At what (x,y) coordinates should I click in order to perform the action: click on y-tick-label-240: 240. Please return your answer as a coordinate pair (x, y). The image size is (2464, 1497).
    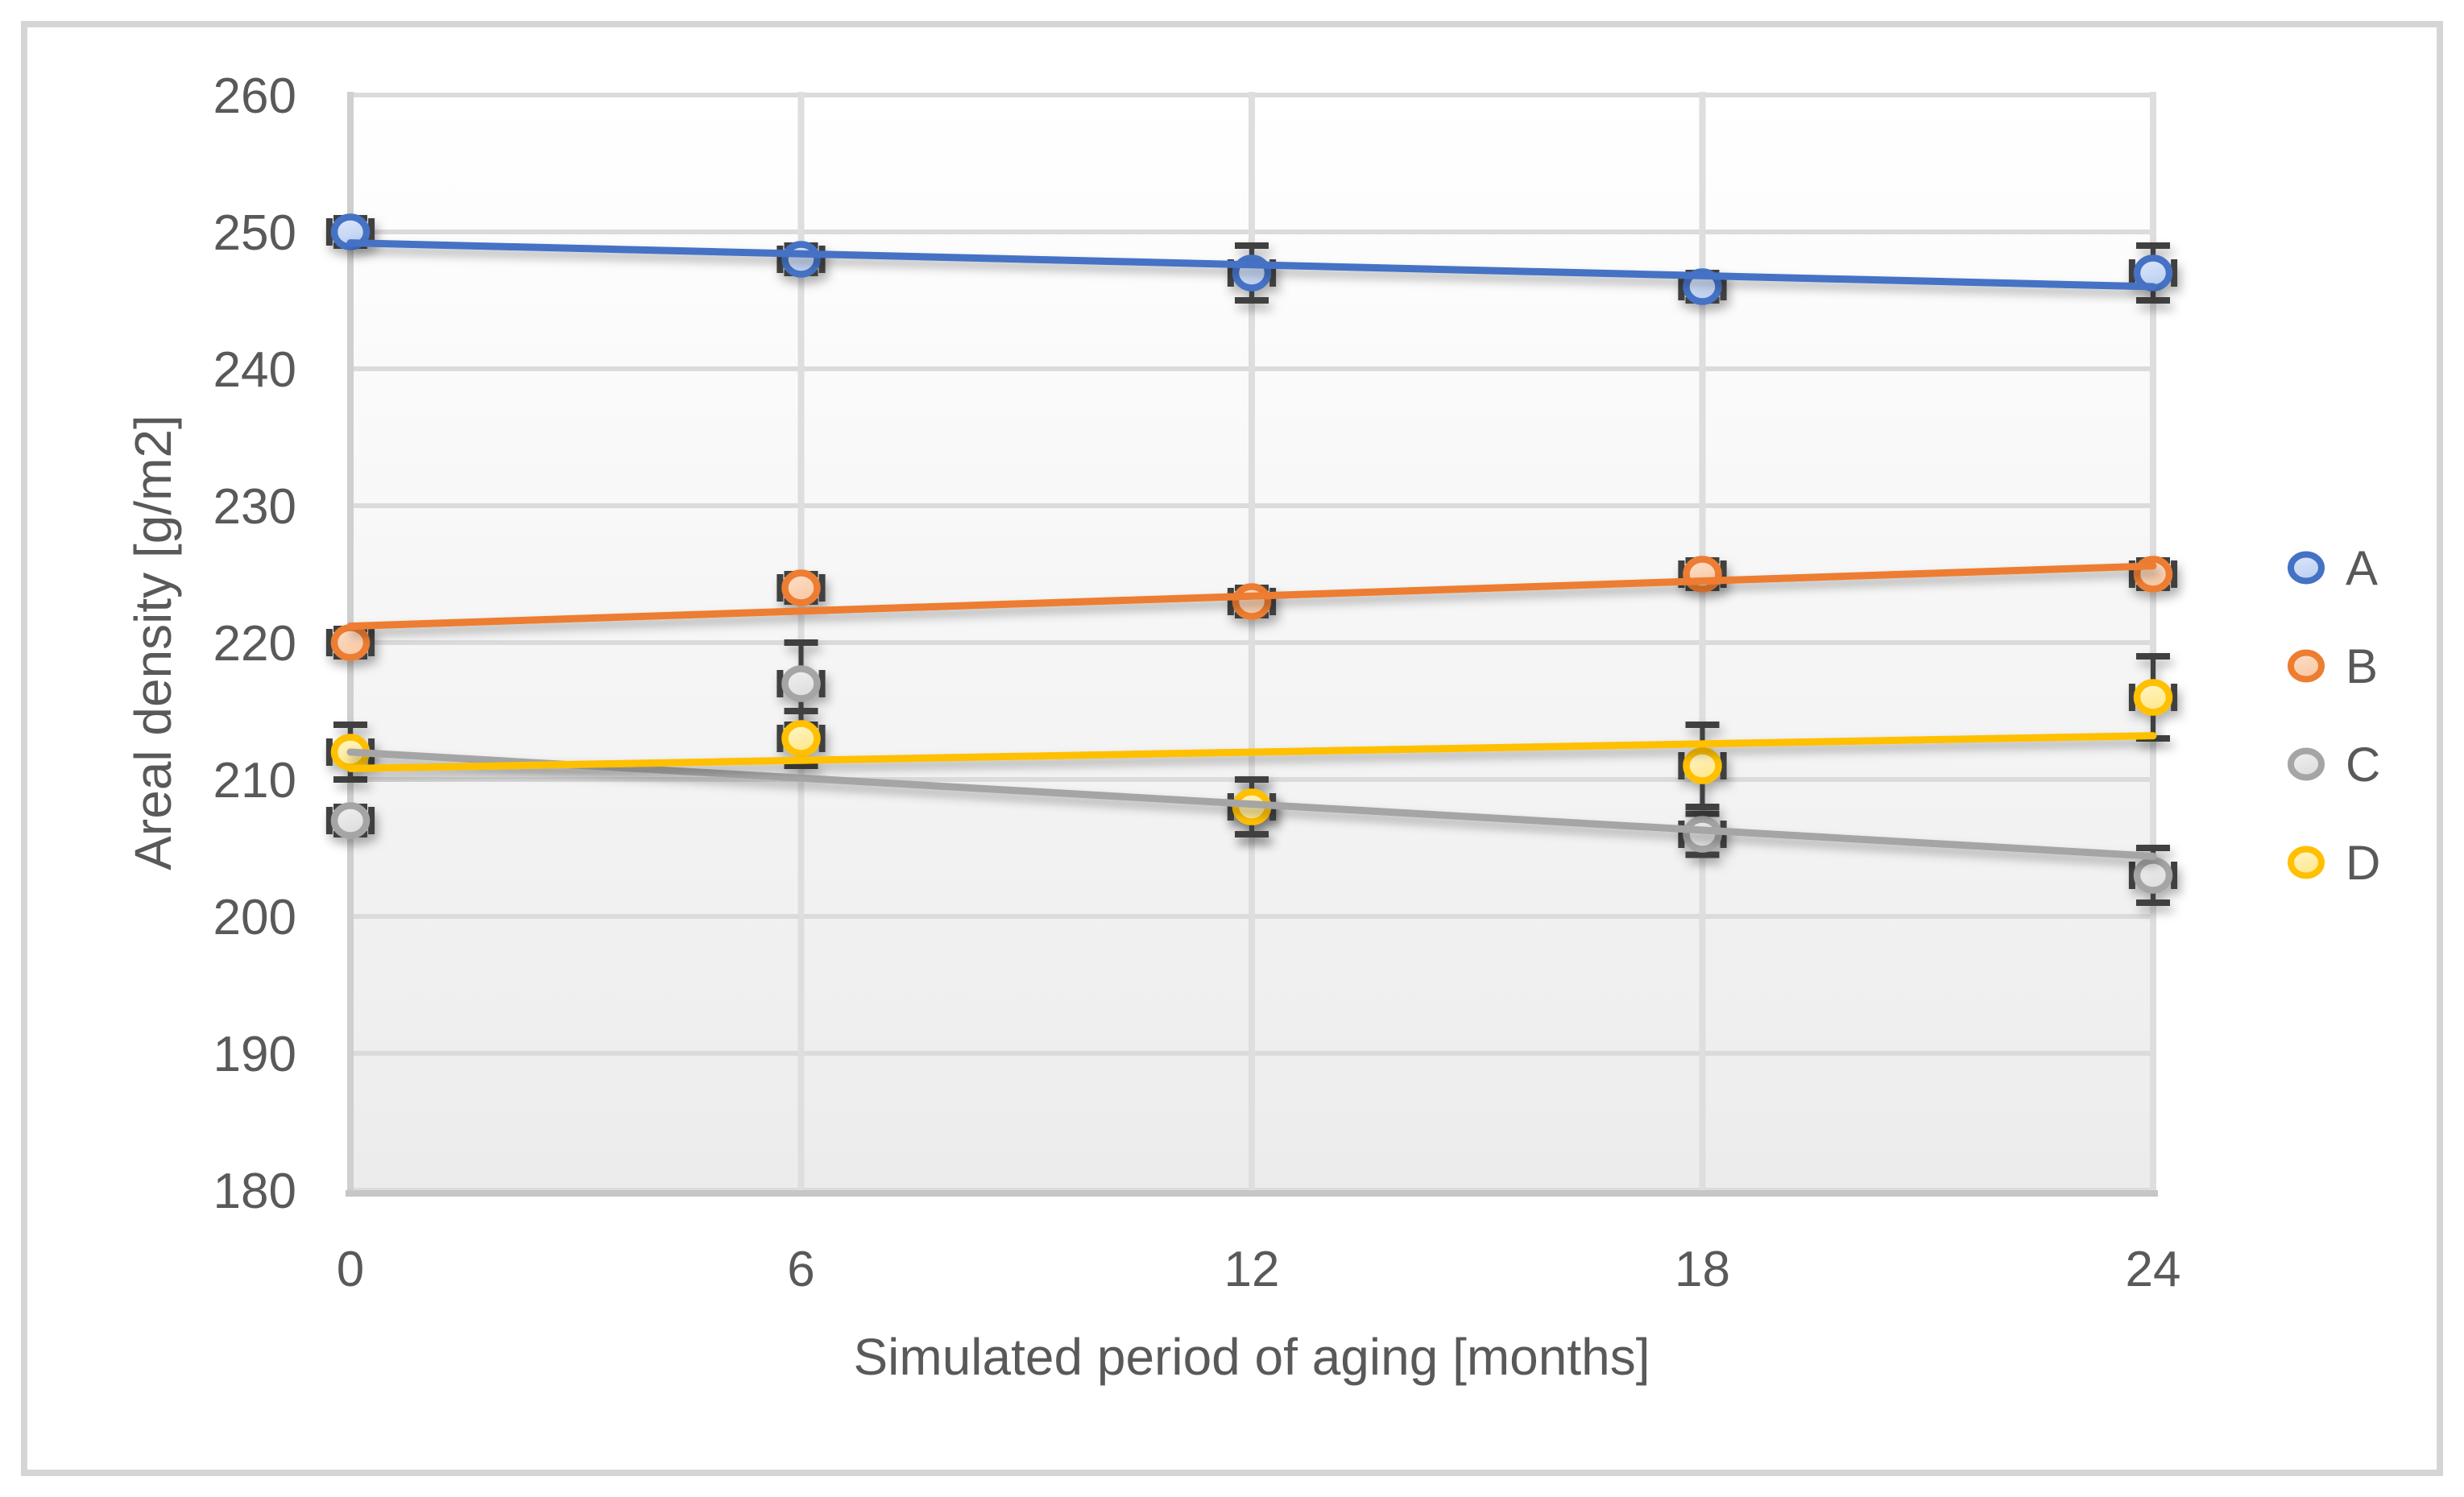
    Looking at the image, I should click on (254, 370).